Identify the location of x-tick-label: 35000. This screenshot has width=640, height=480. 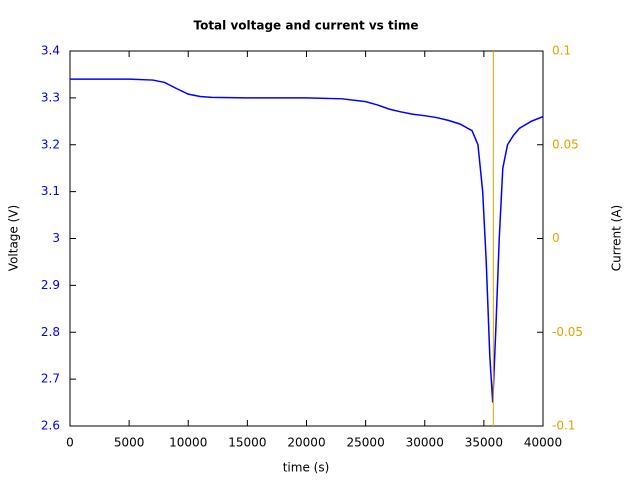
(484, 443).